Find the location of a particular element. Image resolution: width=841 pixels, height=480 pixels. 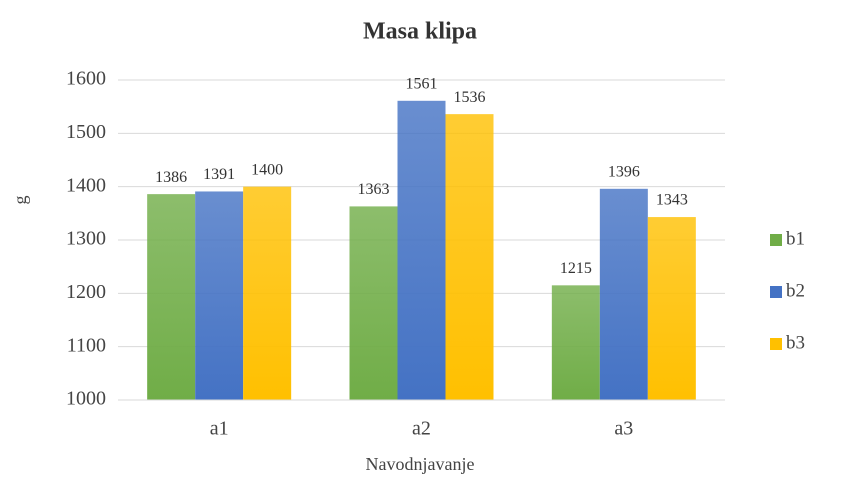

value-label: 1400 is located at coordinates (267, 169).